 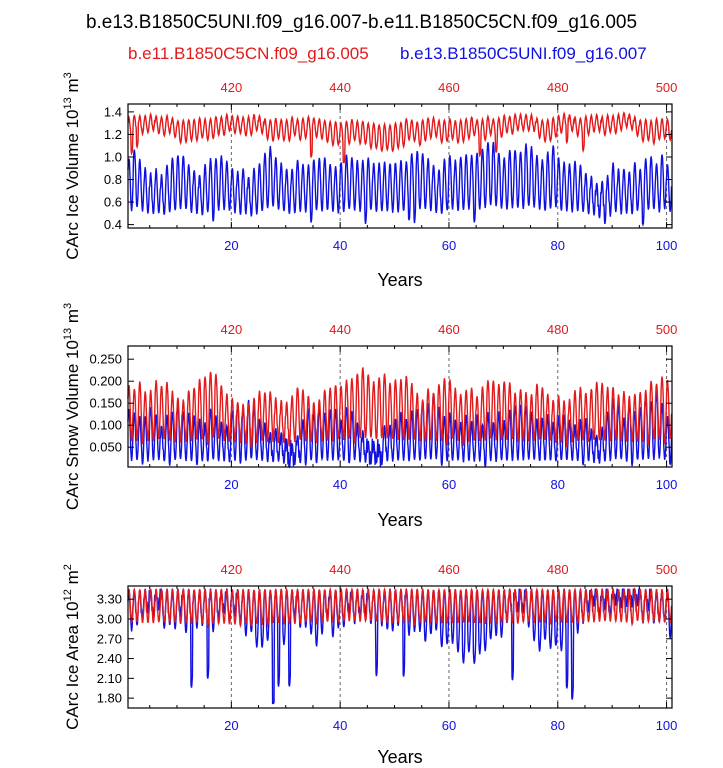 What do you see at coordinates (109, 658) in the screenshot?
I see `y-tick-label: 2.40` at bounding box center [109, 658].